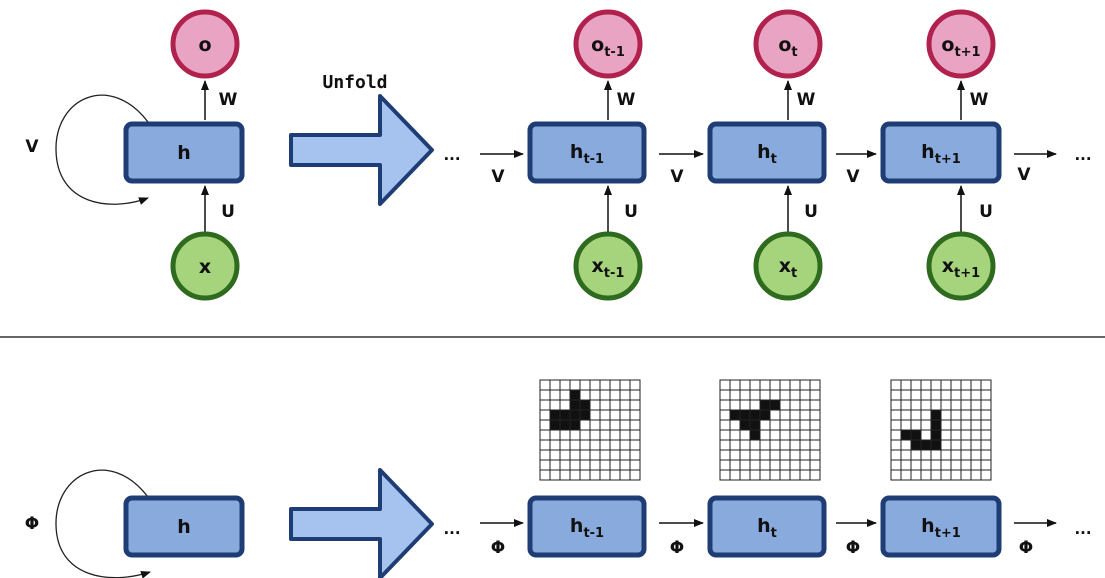 The height and width of the screenshot is (578, 1105). I want to click on folded-rnn-top: V o W h U x, so click(135, 155).